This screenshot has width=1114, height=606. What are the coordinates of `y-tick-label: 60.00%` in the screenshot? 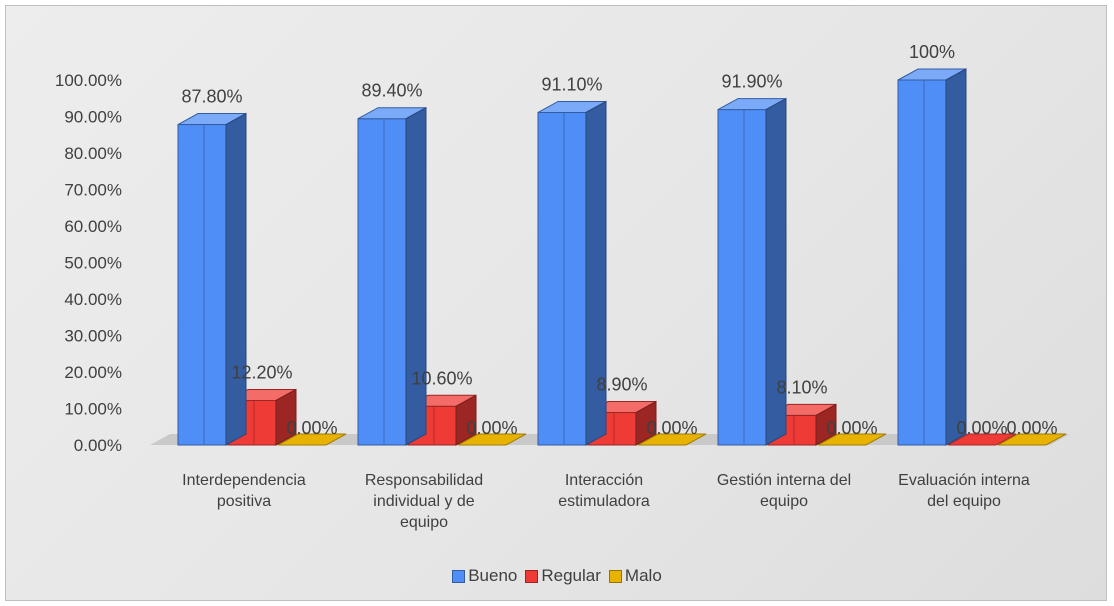 It's located at (93, 226).